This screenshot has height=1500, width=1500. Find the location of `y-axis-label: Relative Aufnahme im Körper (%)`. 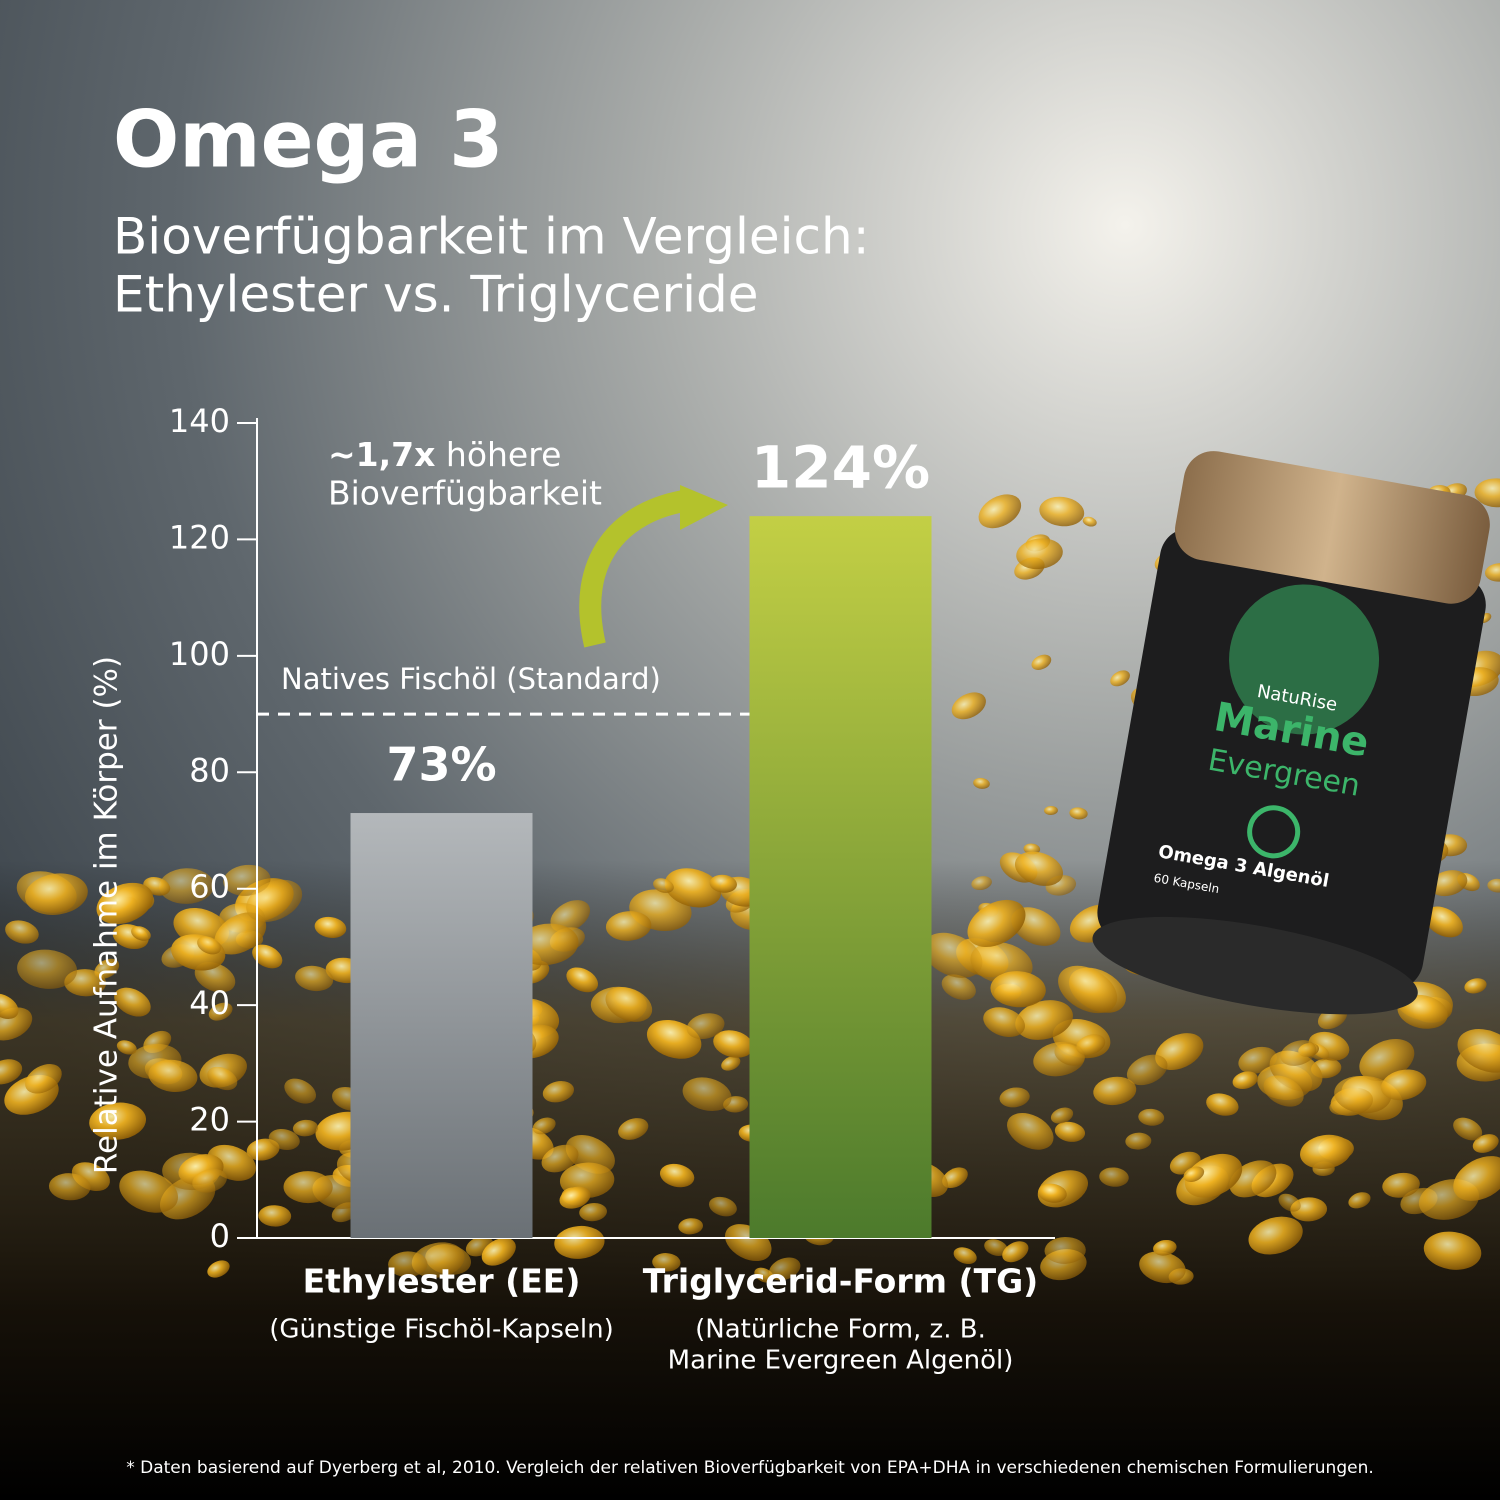

y-axis-label: Relative Aufnahme im Körper (%) is located at coordinates (107, 915).